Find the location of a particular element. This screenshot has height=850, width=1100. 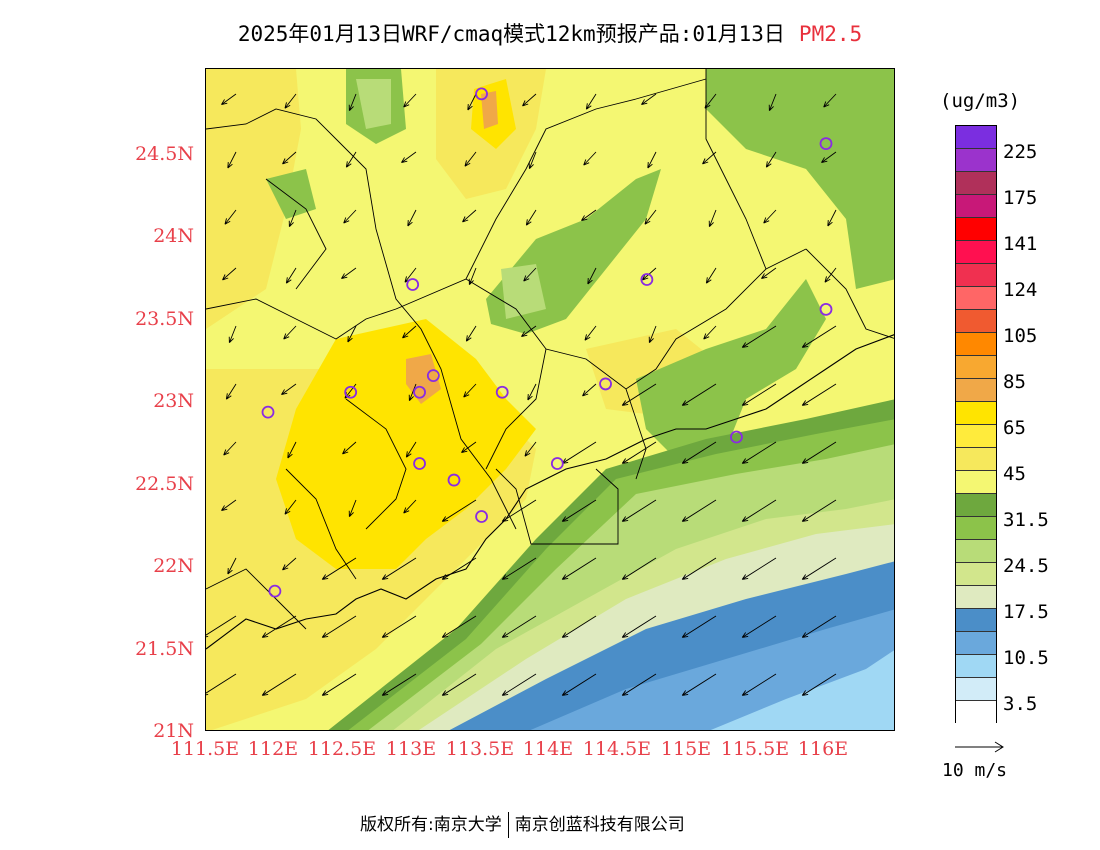

lon-tick-label: 116E is located at coordinates (823, 749).